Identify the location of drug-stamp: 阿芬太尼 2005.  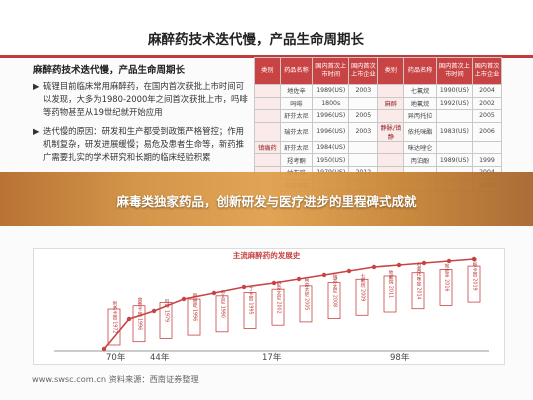
(306, 300).